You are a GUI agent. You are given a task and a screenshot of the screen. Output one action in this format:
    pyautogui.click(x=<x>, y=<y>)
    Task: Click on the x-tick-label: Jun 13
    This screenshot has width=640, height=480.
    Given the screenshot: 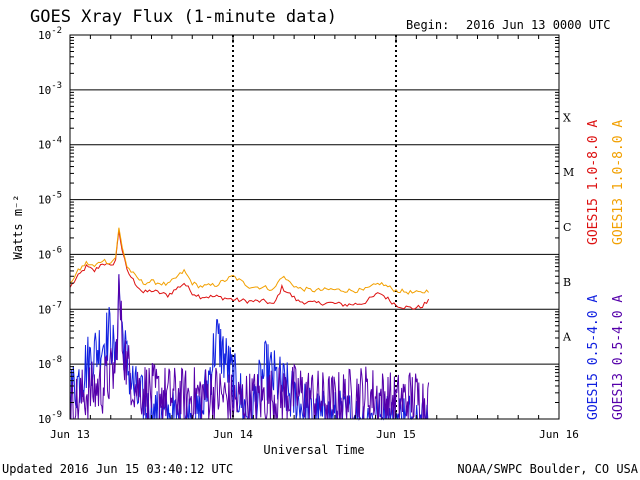 What is the action you would take?
    pyautogui.click(x=70, y=434)
    